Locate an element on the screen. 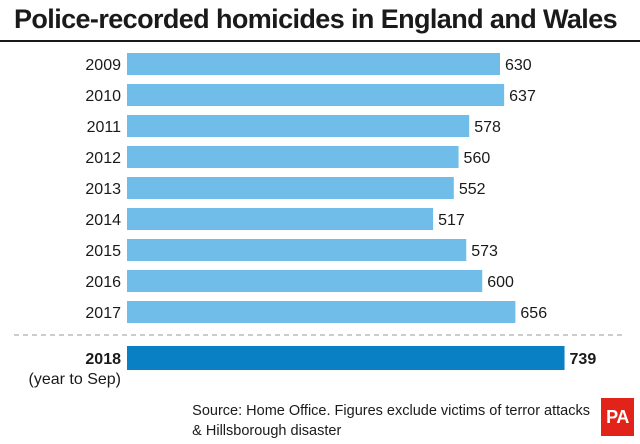 The width and height of the screenshot is (640, 444). bar-2014 is located at coordinates (280, 219).